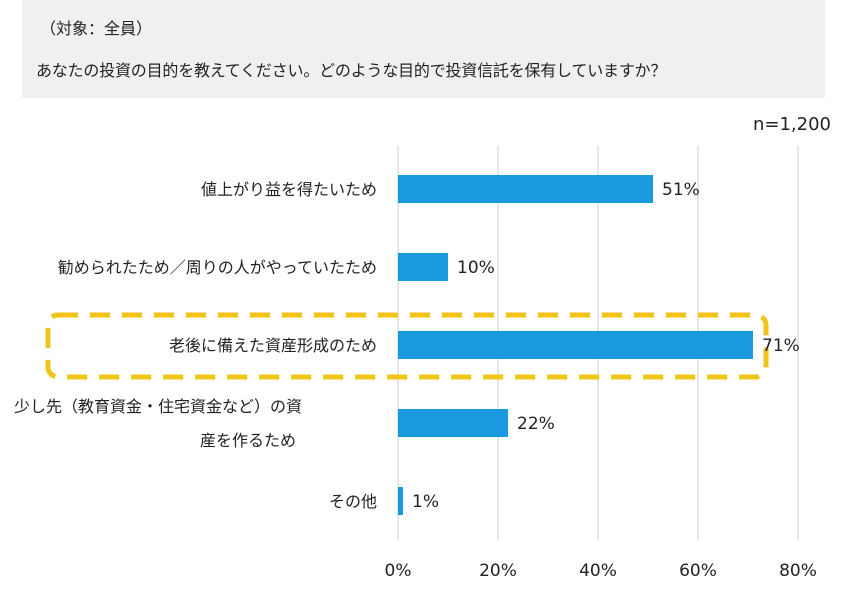 The image size is (847, 594). What do you see at coordinates (791, 124) in the screenshot?
I see `sample-size: n=1,200` at bounding box center [791, 124].